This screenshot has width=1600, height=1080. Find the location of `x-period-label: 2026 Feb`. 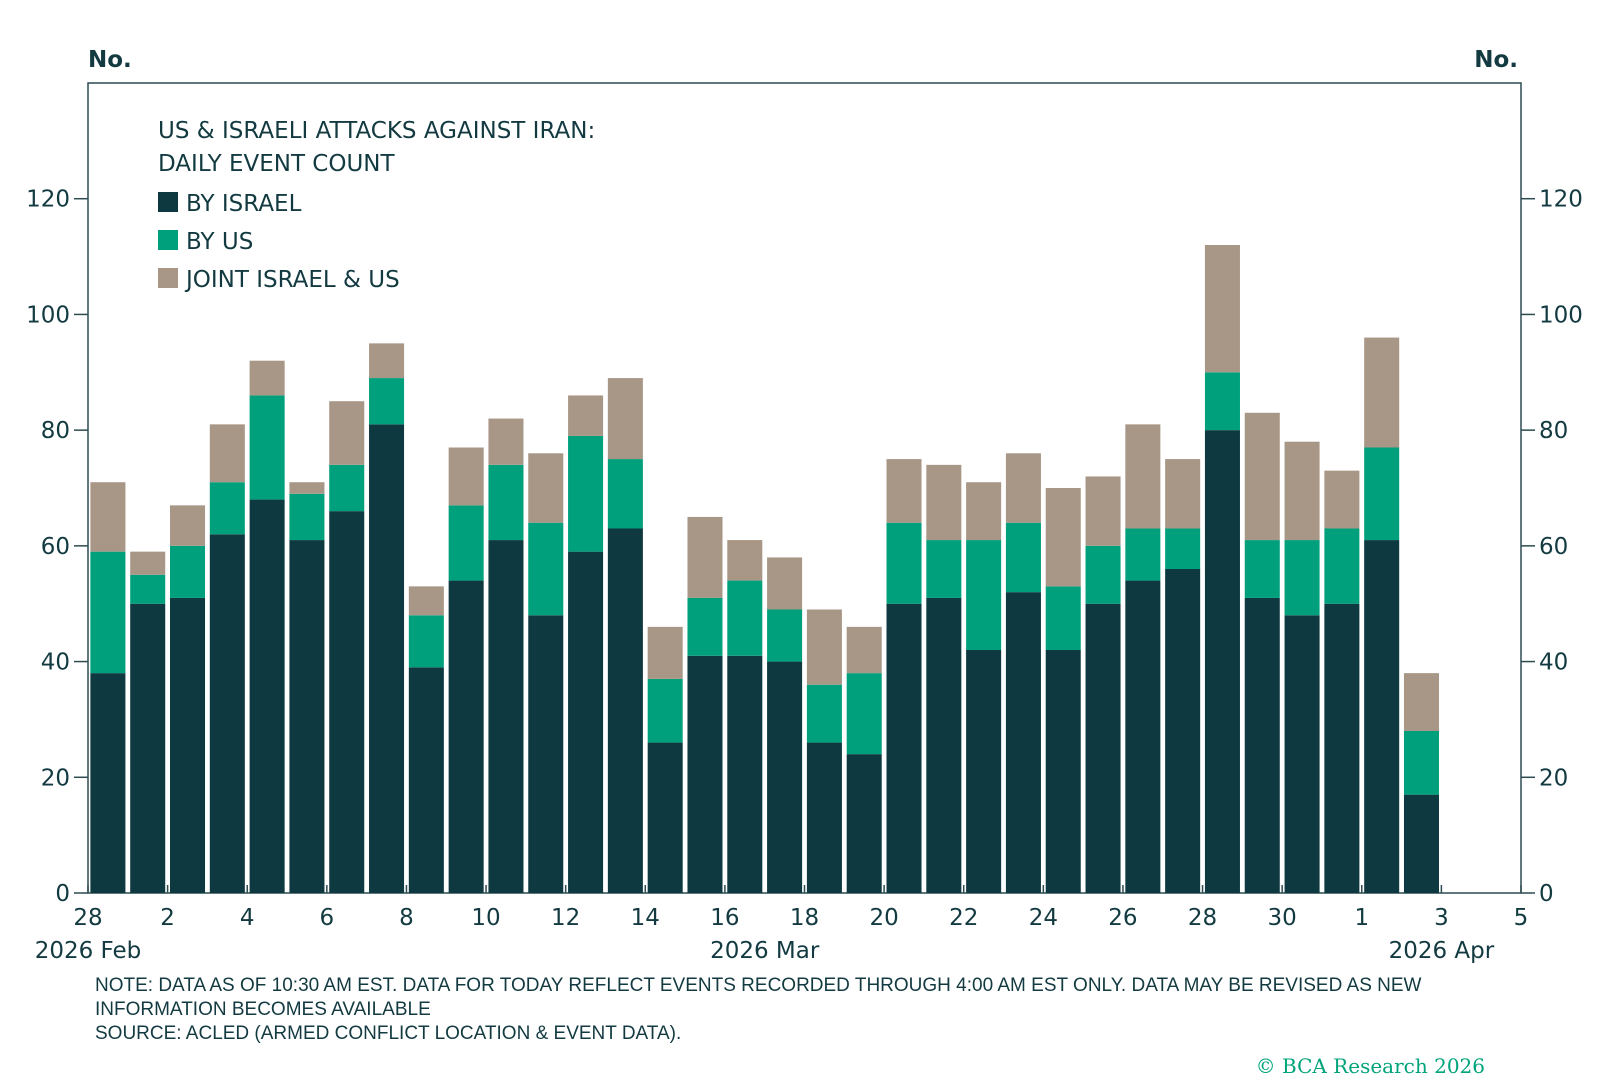

x-period-label: 2026 Feb is located at coordinates (88, 951).